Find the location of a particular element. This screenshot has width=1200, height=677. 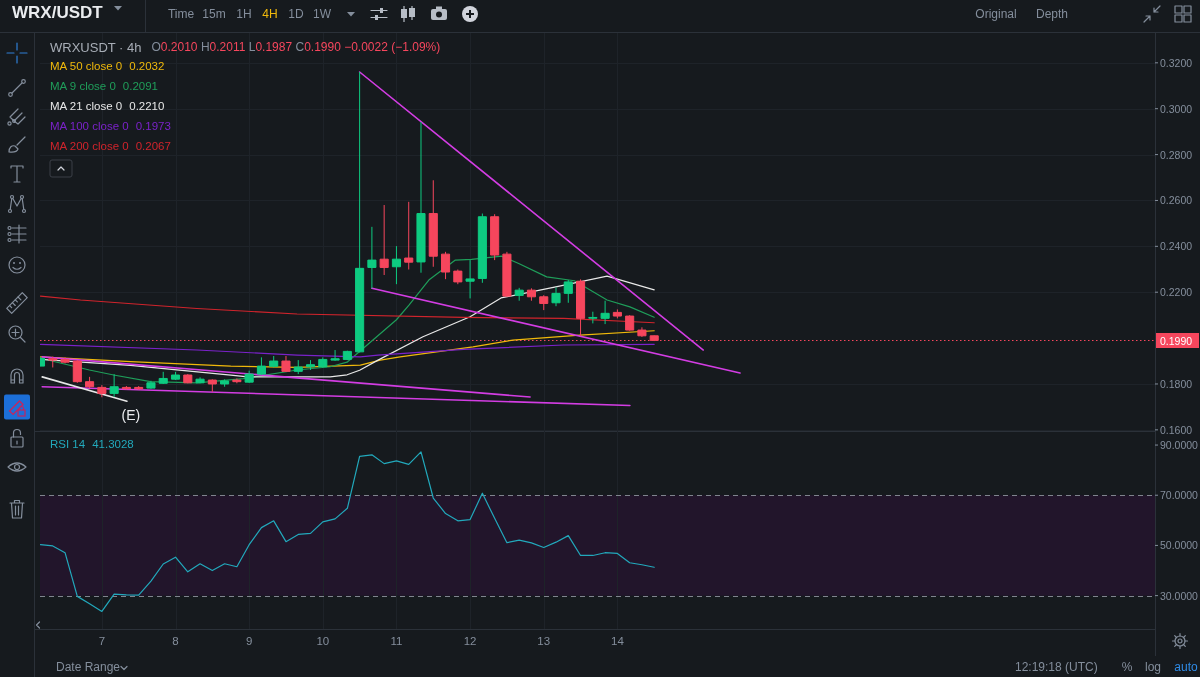

text: 1W is located at coordinates (322, 14).